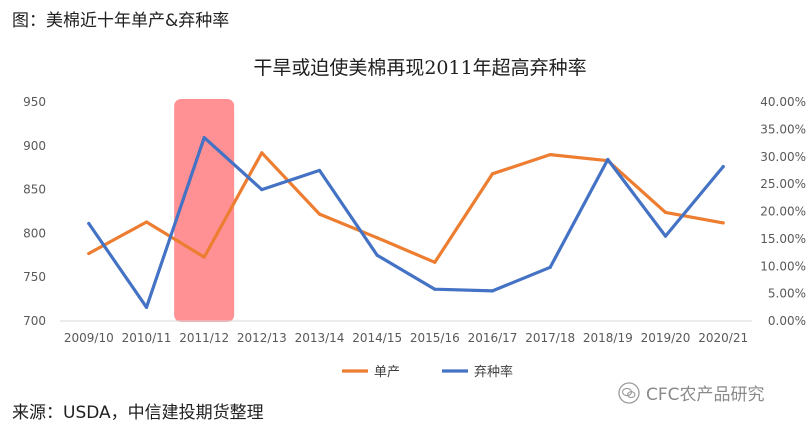 Image resolution: width=811 pixels, height=427 pixels. What do you see at coordinates (121, 21) in the screenshot?
I see `figure-caption: 图：美棉近十年单产&弃种率` at bounding box center [121, 21].